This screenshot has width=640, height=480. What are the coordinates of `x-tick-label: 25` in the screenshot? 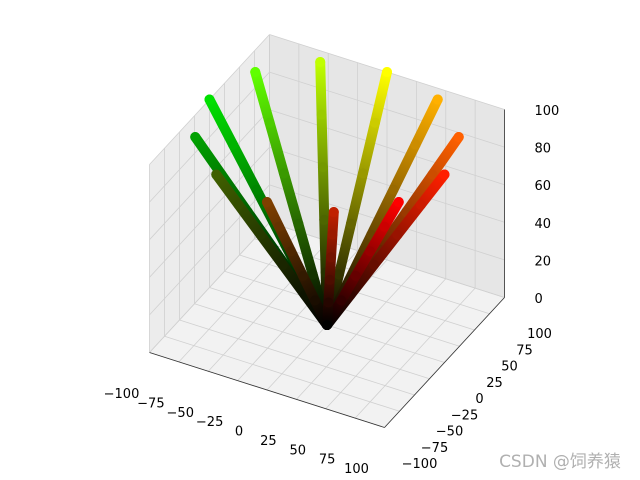 It's located at (268, 441).